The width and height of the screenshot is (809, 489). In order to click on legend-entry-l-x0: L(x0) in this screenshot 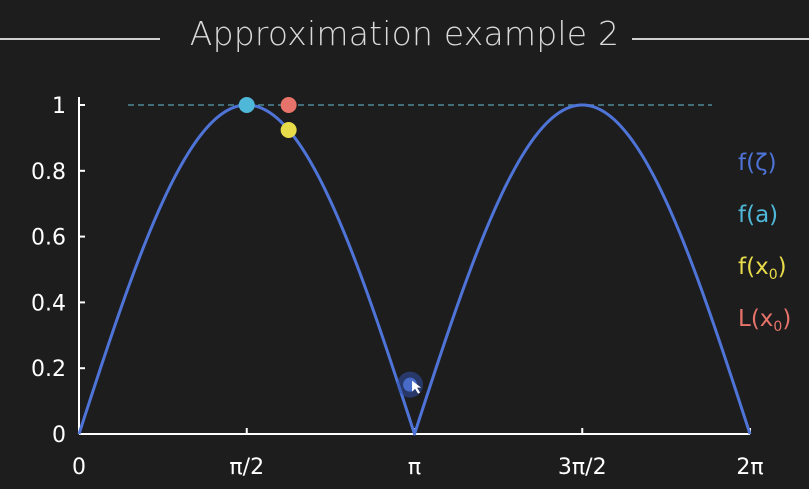, I will do `click(764, 325)`.